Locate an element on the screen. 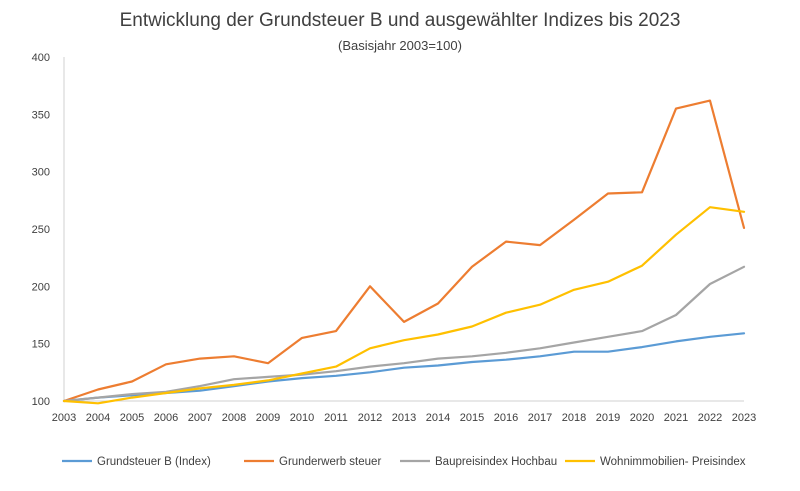 The image size is (800, 491). y-tick-label: 300 is located at coordinates (41, 173).